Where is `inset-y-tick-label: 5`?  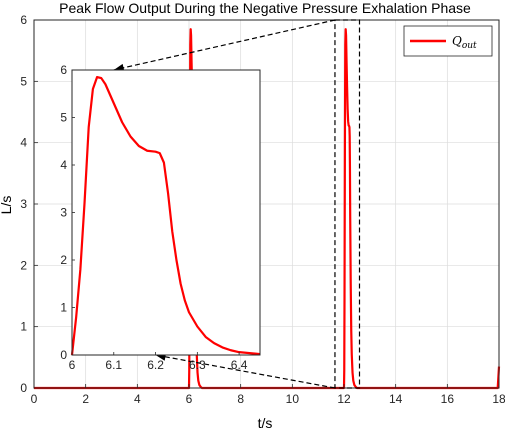 inset-y-tick-label: 5 is located at coordinates (63, 118).